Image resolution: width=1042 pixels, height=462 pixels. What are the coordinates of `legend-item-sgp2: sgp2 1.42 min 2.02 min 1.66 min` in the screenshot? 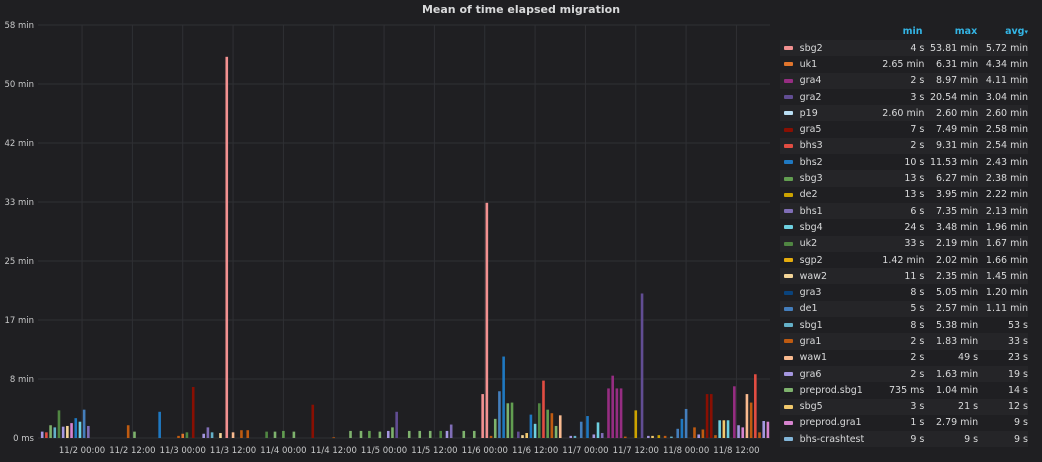 It's located at (904, 260).